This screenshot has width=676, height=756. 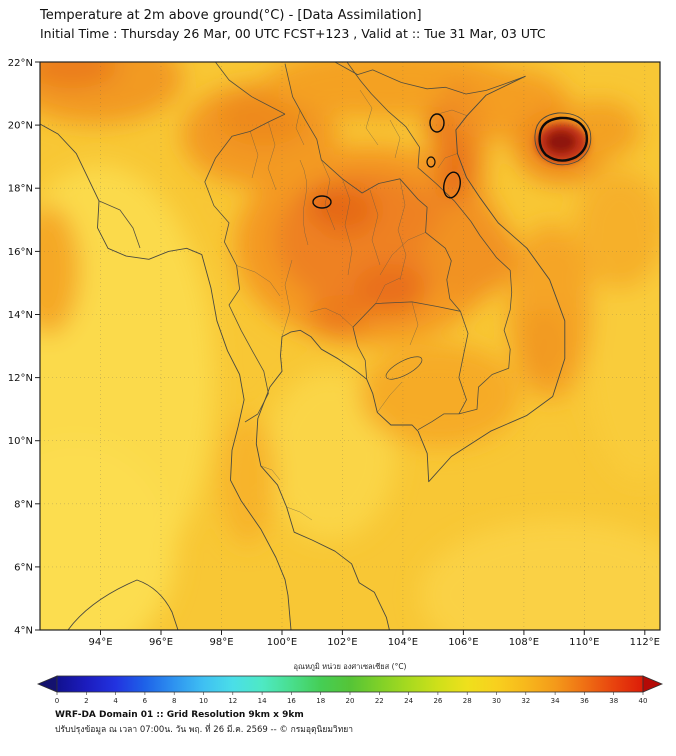 What do you see at coordinates (555, 701) in the screenshot?
I see `colorbar-tick-label: 34` at bounding box center [555, 701].